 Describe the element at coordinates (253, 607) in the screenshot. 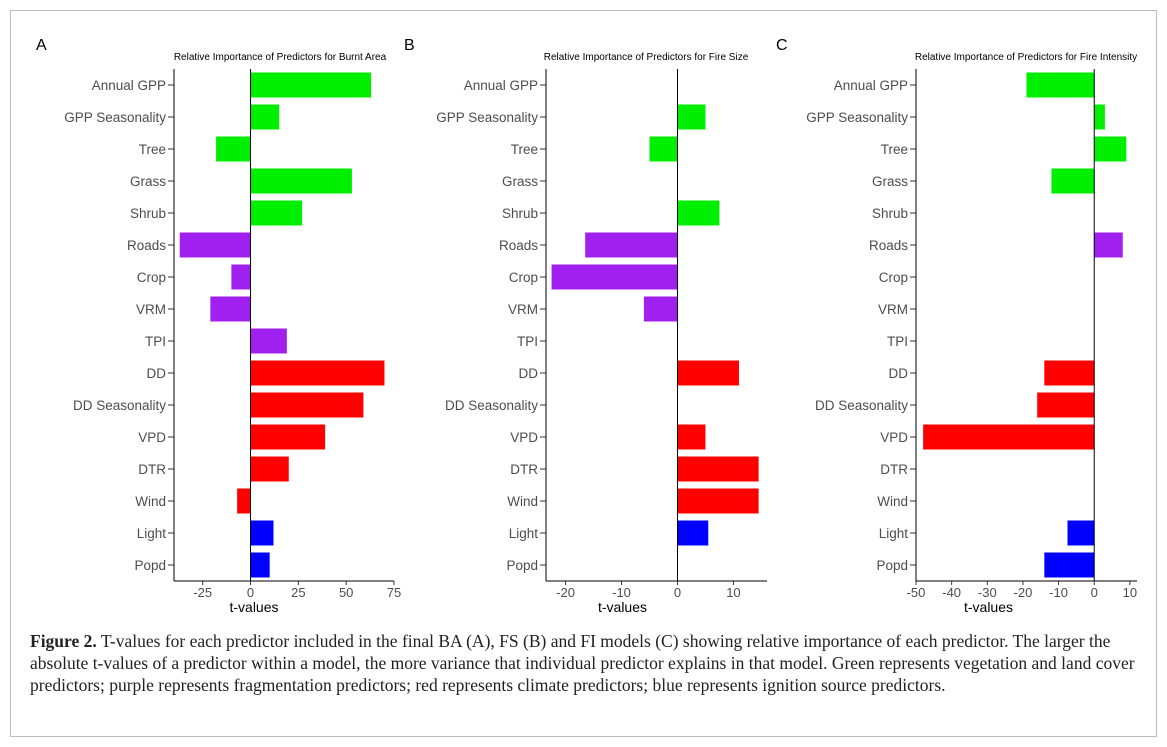

I see `x-axis-title-a: t-values` at that location.